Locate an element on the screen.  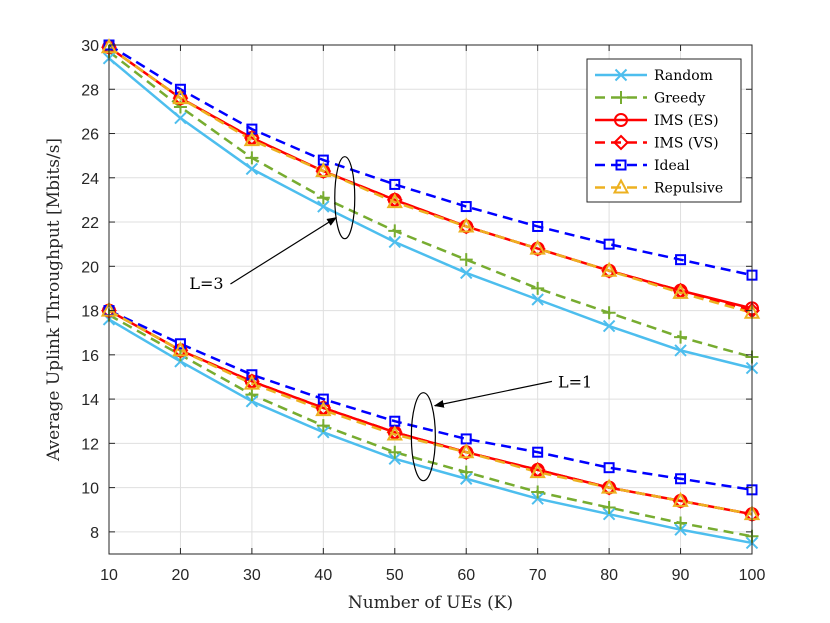
y-tick-label: 8 is located at coordinates (94, 533).